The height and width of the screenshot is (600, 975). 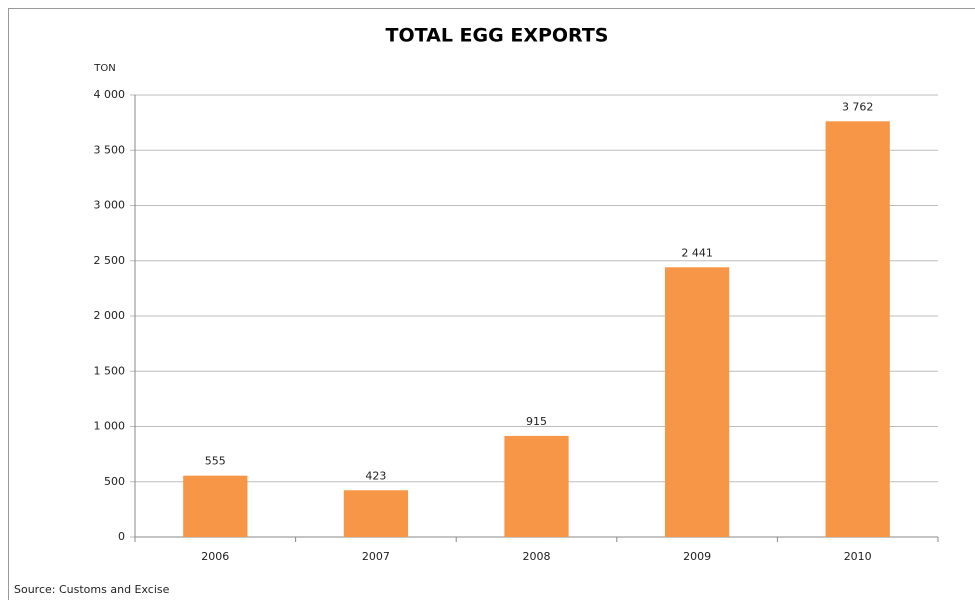 What do you see at coordinates (121, 536) in the screenshot?
I see `y-tick-label: 0` at bounding box center [121, 536].